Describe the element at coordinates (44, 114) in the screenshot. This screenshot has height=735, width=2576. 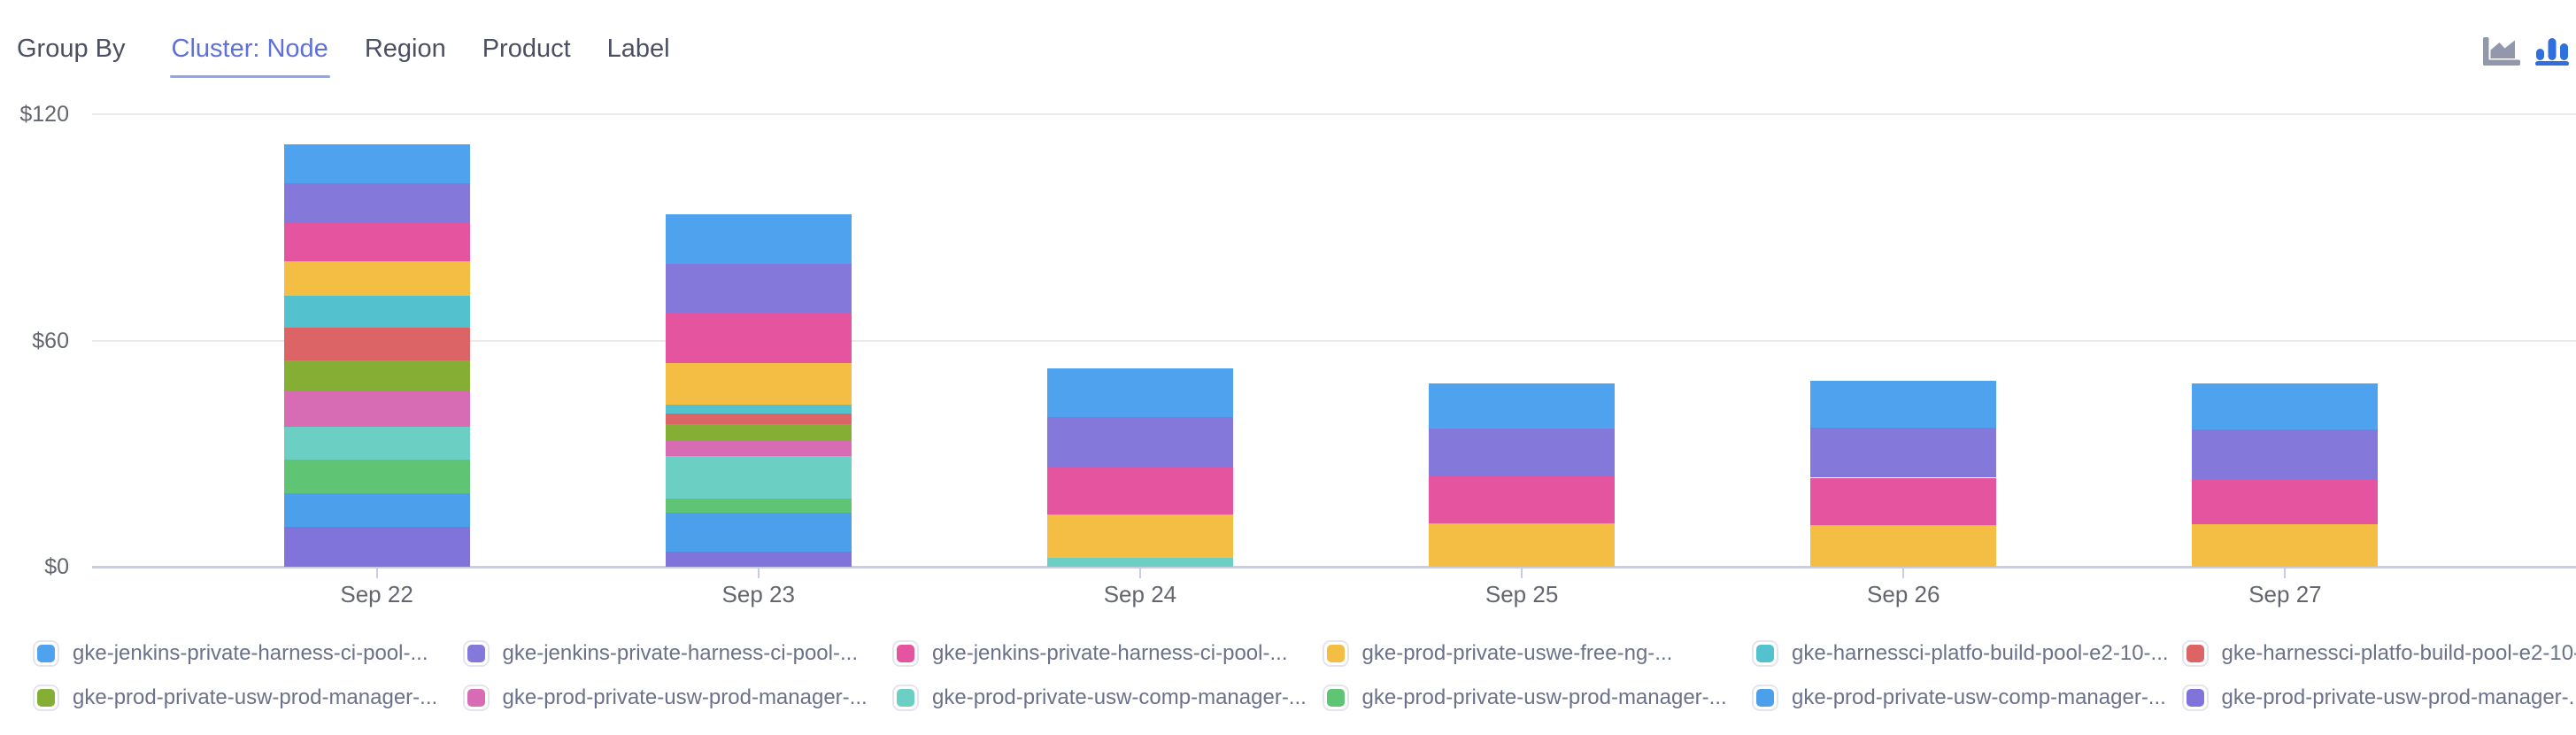
I see `y-axis-label: $120` at that location.